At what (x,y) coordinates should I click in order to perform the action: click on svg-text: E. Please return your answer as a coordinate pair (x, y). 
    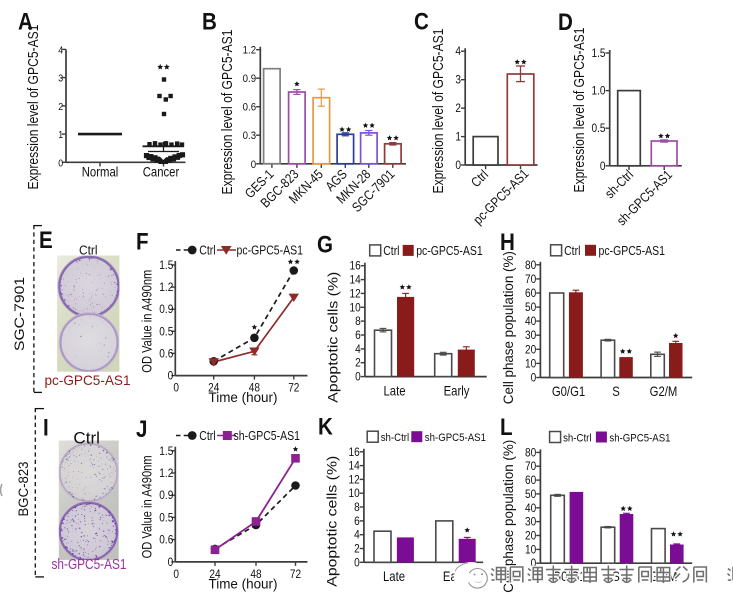
    Looking at the image, I should click on (46, 239).